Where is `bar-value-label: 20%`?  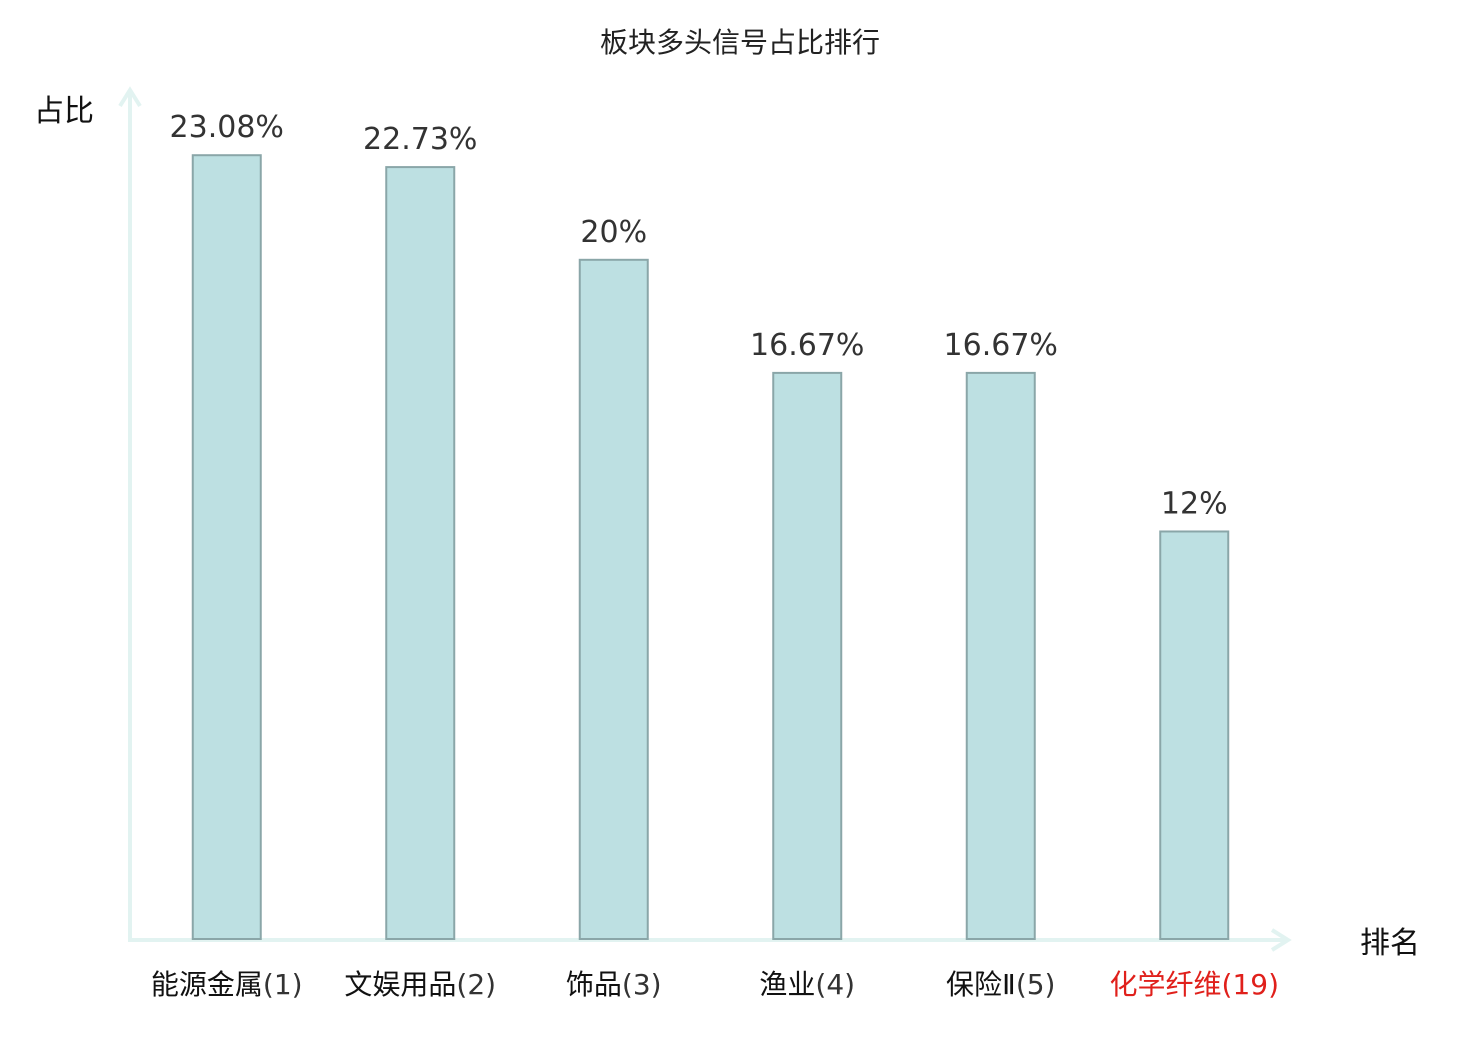
bar-value-label: 20% is located at coordinates (613, 232).